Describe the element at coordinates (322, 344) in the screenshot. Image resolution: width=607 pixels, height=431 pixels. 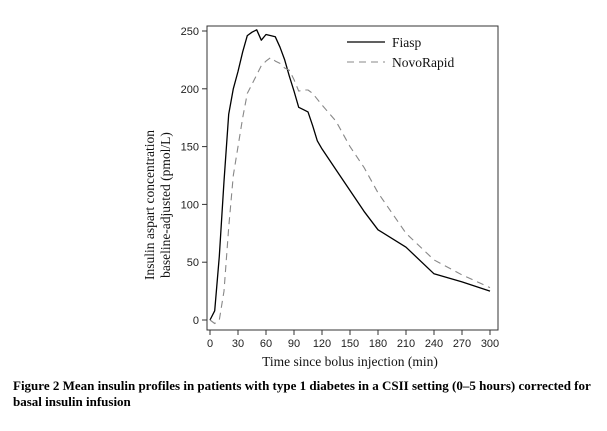
I see `x-tick-label: 120` at that location.